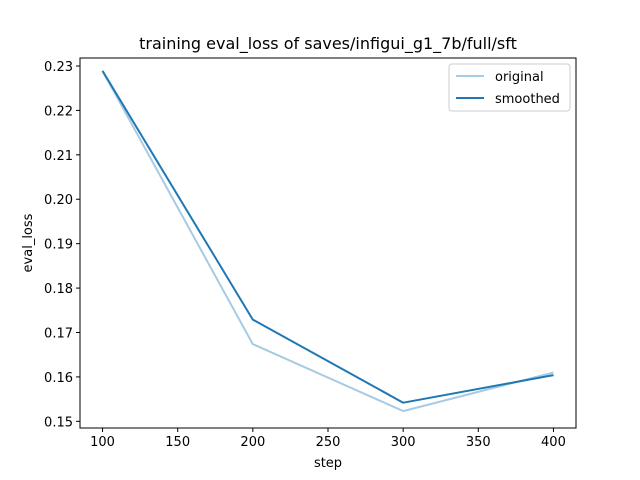 Image resolution: width=640 pixels, height=480 pixels. Describe the element at coordinates (509, 87) in the screenshot. I see `legend: original smoothed` at that location.